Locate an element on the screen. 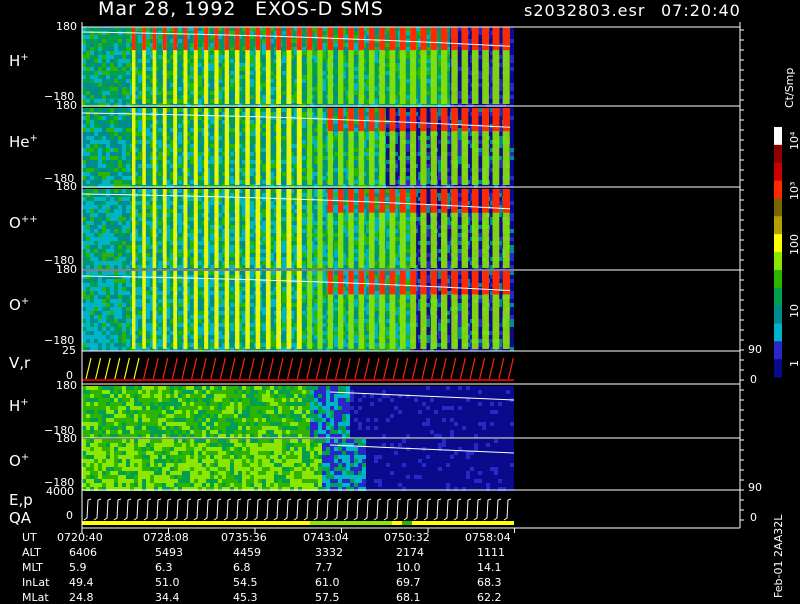 The height and width of the screenshot is (604, 800). ephemeris-value: 68.1 is located at coordinates (408, 597).